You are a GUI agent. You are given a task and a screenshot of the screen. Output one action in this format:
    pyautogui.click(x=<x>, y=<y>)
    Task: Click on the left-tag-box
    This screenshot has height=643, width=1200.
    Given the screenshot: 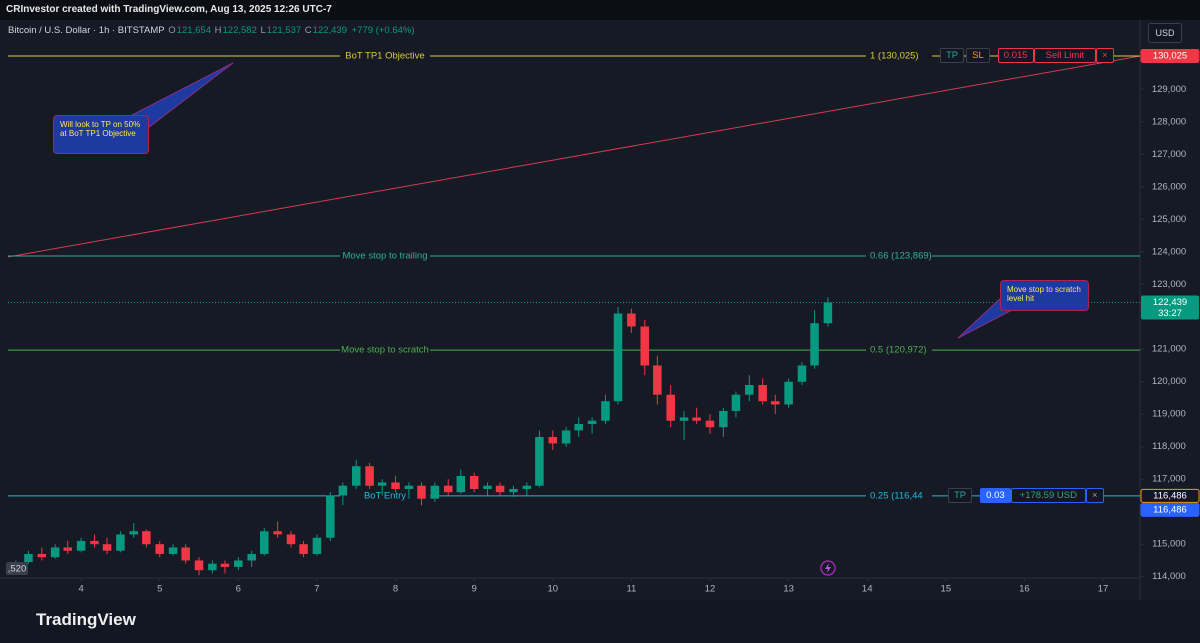 What is the action you would take?
    pyautogui.click(x=17, y=568)
    